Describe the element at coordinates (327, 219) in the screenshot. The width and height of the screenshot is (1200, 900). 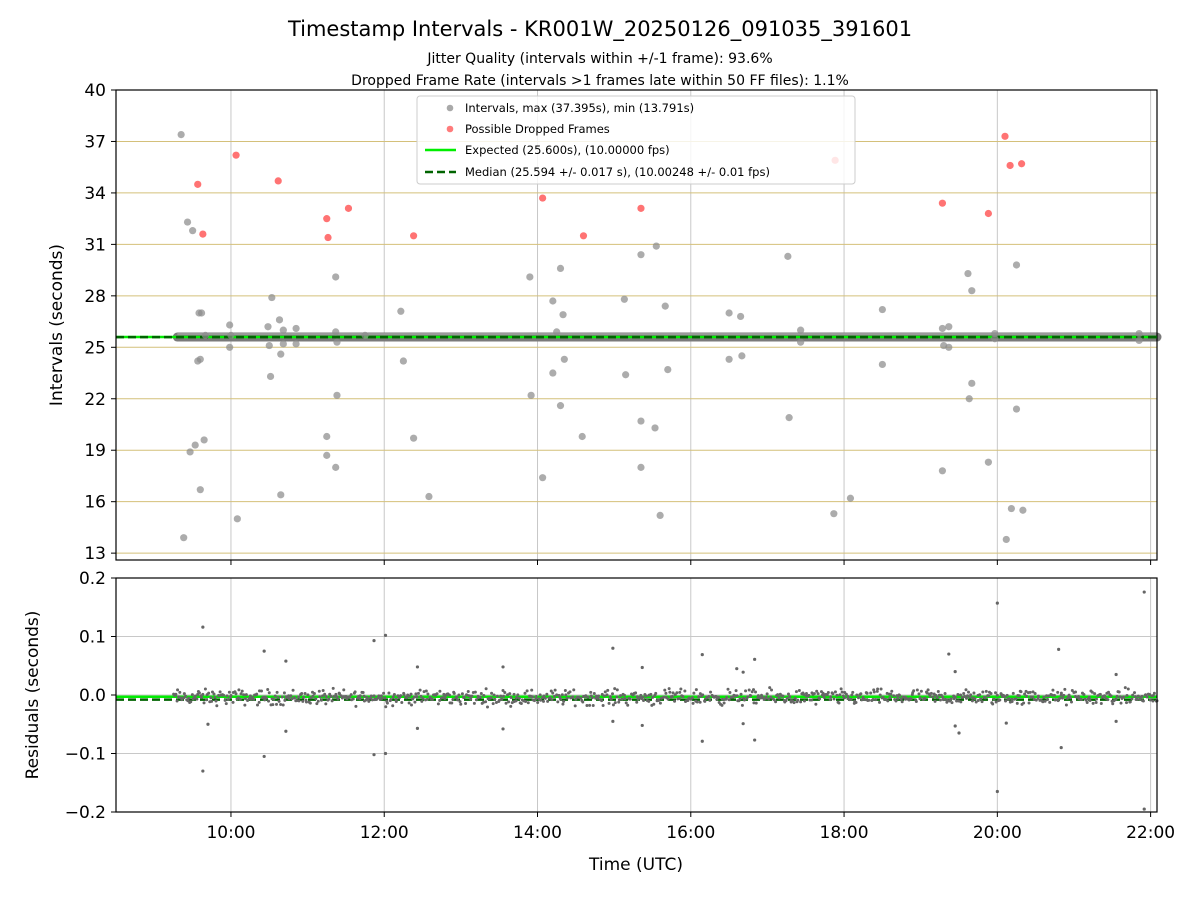
I see `dropped-frame-point` at that location.